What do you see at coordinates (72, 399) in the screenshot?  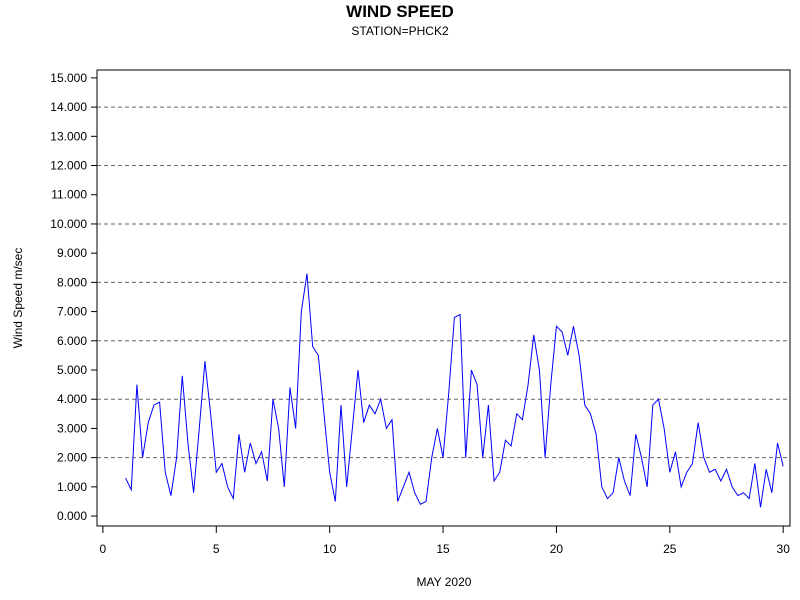 I see `y-tick-label: 4.000` at bounding box center [72, 399].